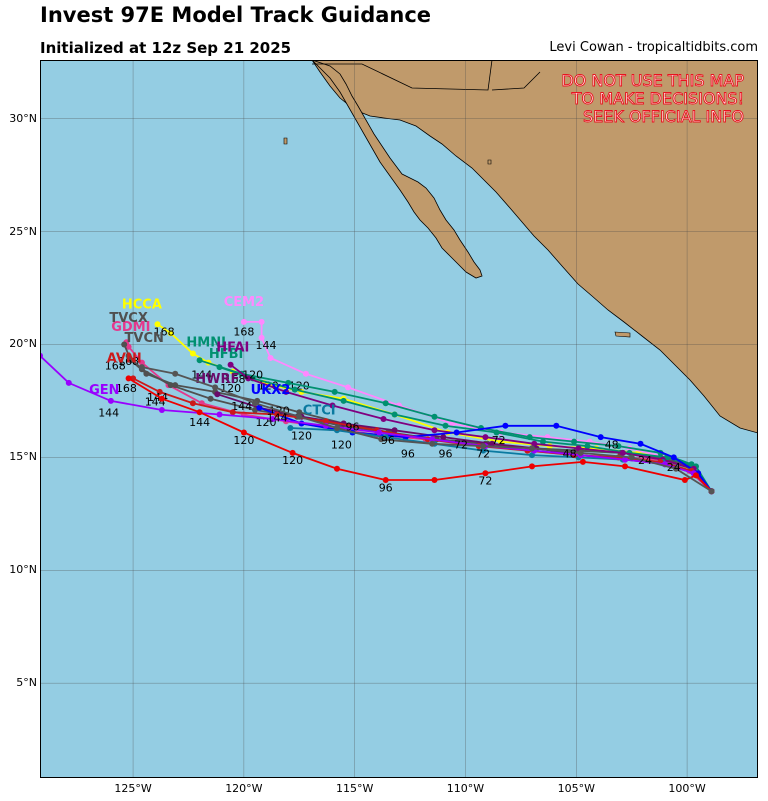  What do you see at coordinates (104, 390) in the screenshot?
I see `model-name-label: GEN` at bounding box center [104, 390].